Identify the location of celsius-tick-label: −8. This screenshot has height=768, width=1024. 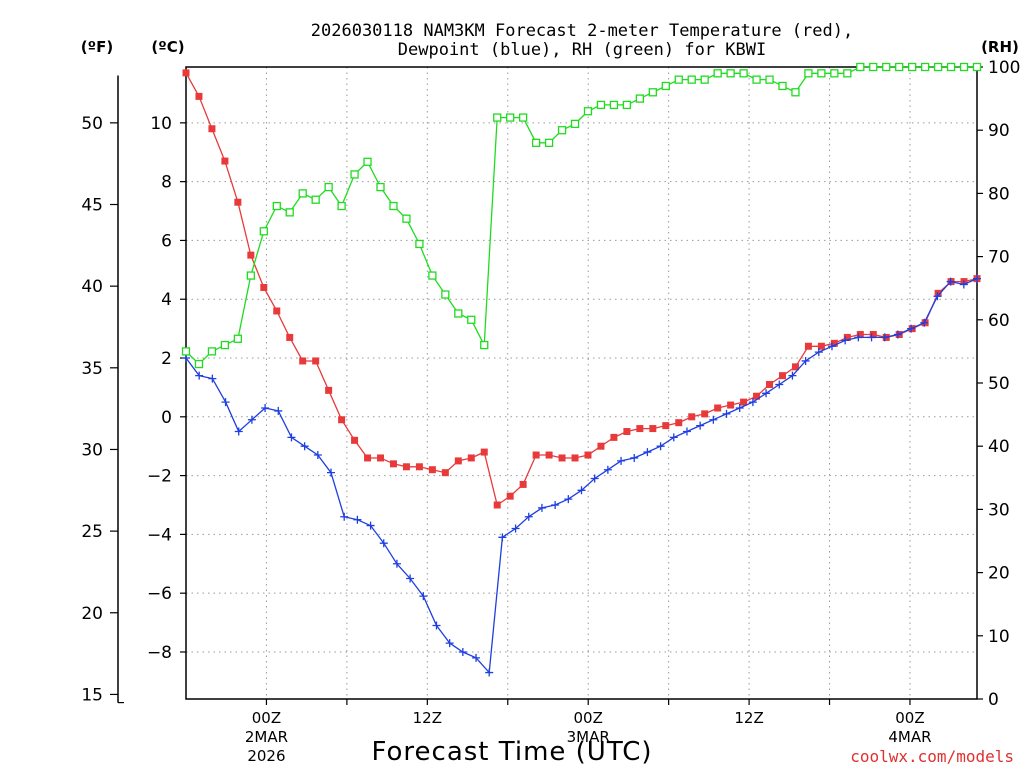
(159, 653).